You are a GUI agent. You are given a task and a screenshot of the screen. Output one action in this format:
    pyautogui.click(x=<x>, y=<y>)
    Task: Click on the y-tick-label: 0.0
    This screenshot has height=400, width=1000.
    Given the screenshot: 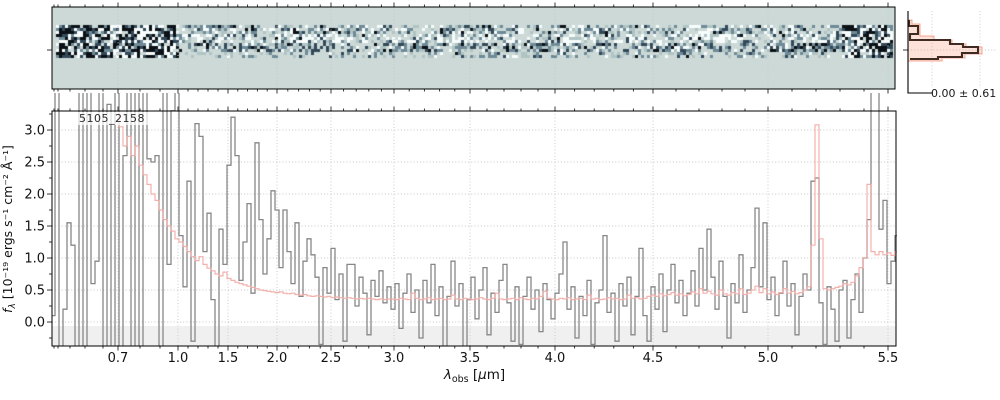 What is the action you would take?
    pyautogui.click(x=34, y=323)
    